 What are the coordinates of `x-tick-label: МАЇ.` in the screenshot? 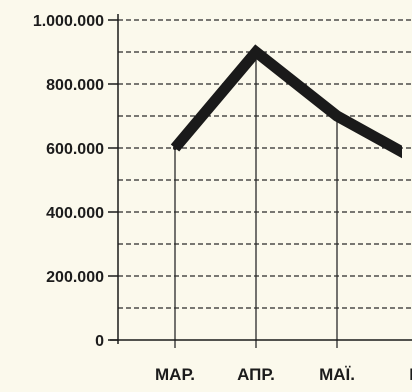 It's located at (337, 374).